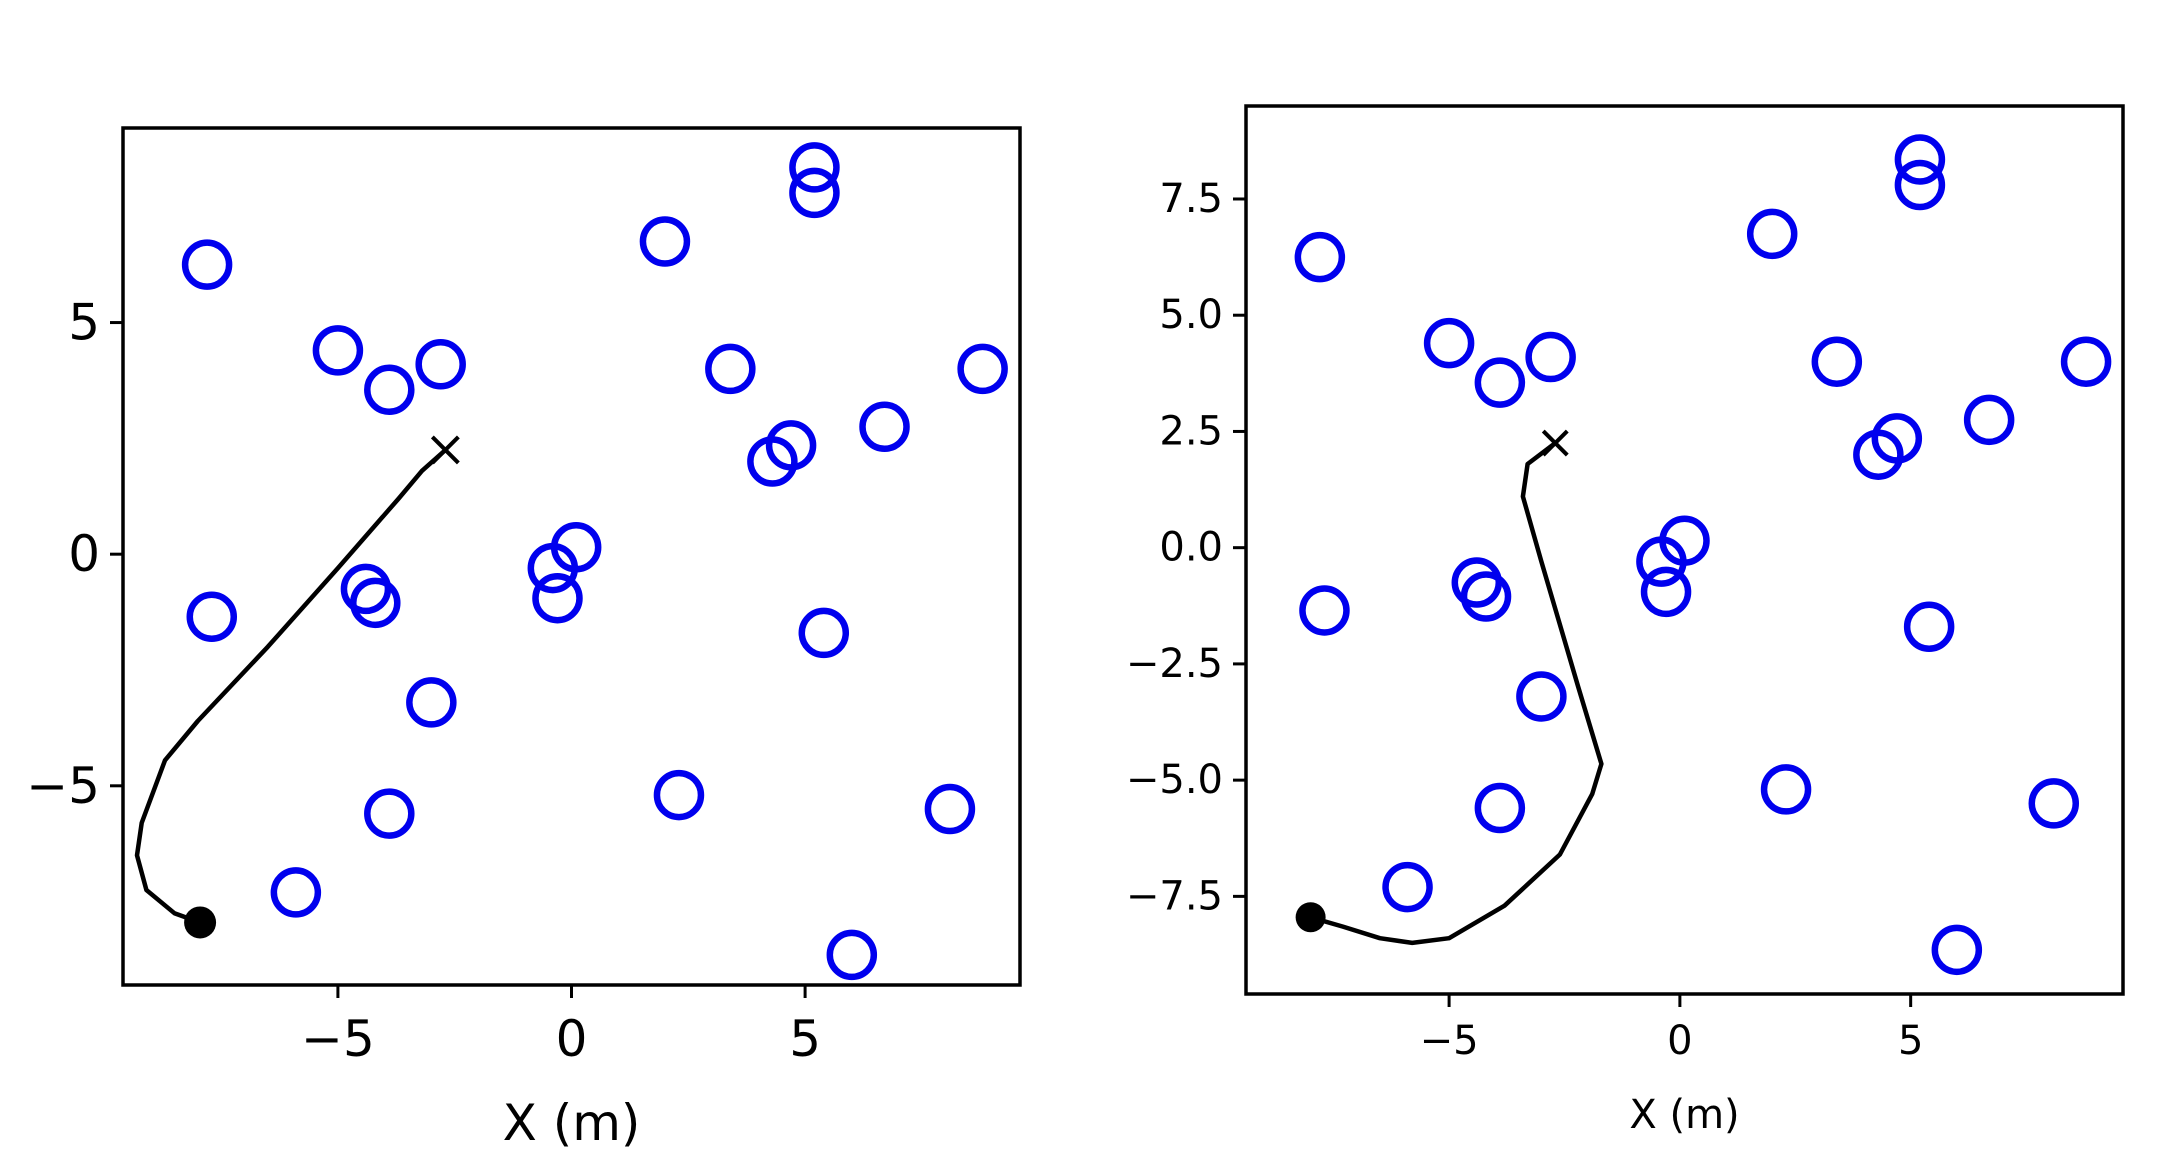  What do you see at coordinates (63, 786) in the screenshot?
I see `y-tick-label: −5` at bounding box center [63, 786].